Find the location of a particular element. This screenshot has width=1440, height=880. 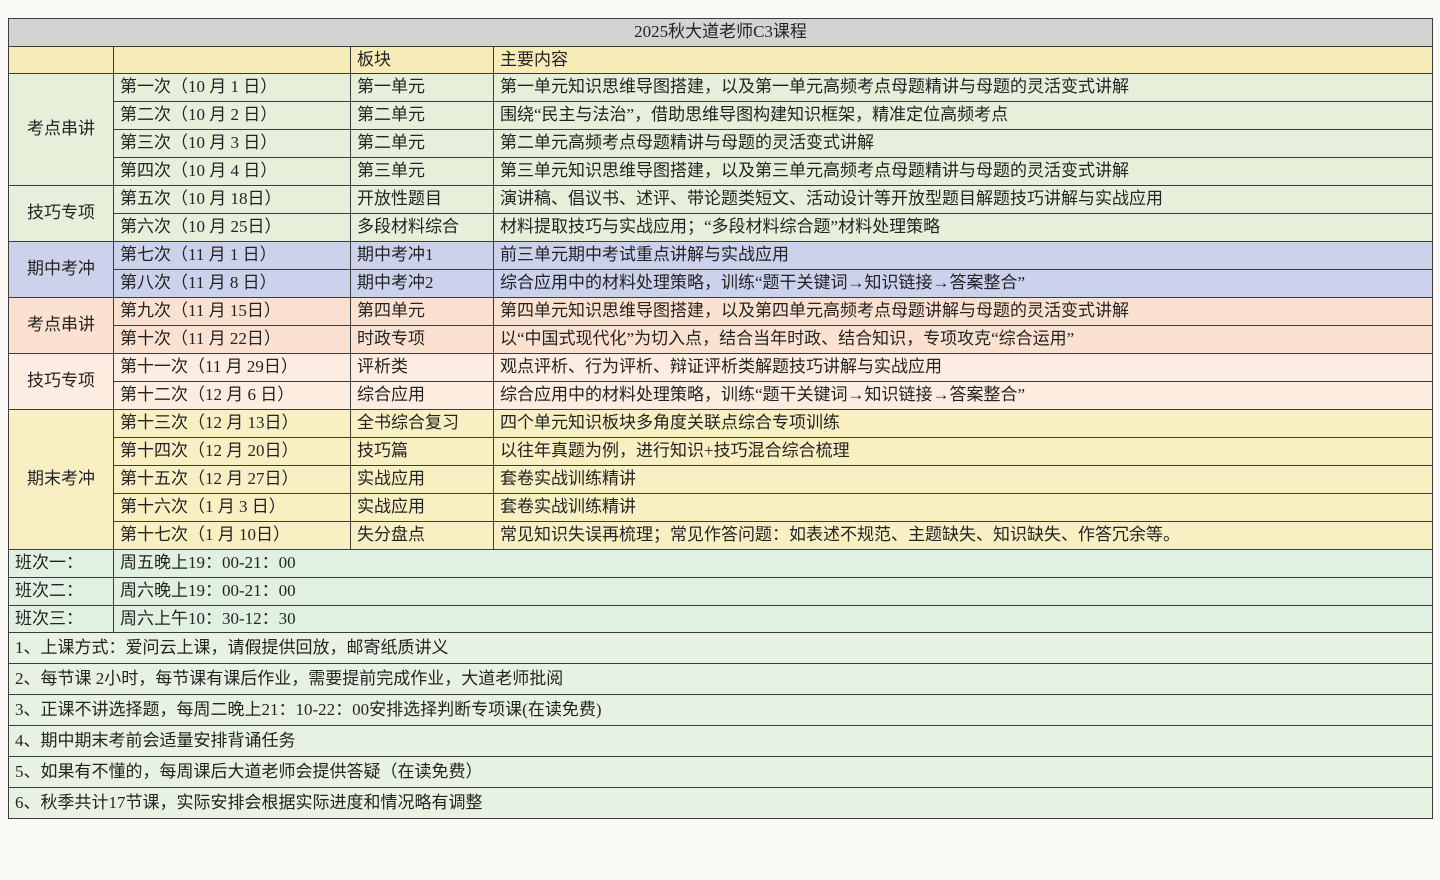

session-cell: 第六次（10 月 25日） is located at coordinates (232, 228).